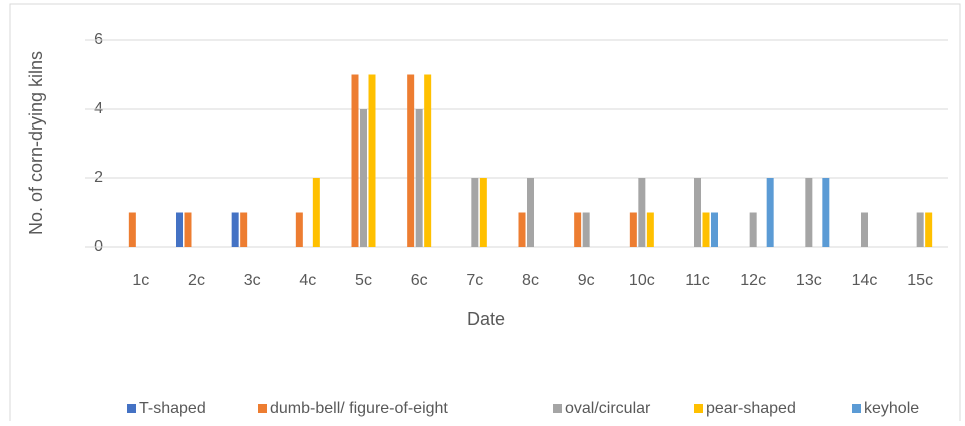 The image size is (965, 426). Describe the element at coordinates (608, 408) in the screenshot. I see `legend-label: oval/circular` at that location.